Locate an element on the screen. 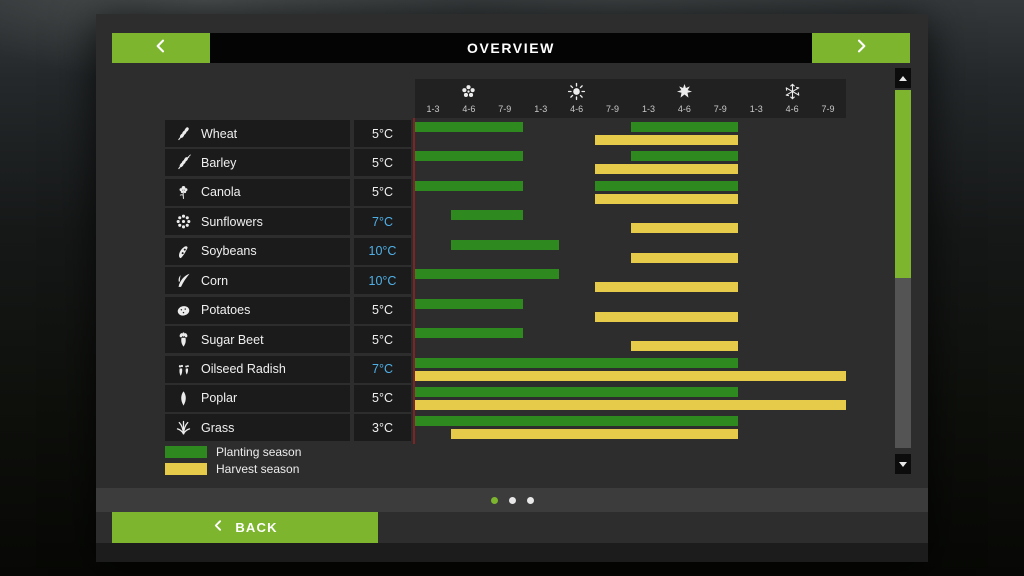 The width and height of the screenshot is (1024, 576). triangle-up-icon is located at coordinates (903, 78).